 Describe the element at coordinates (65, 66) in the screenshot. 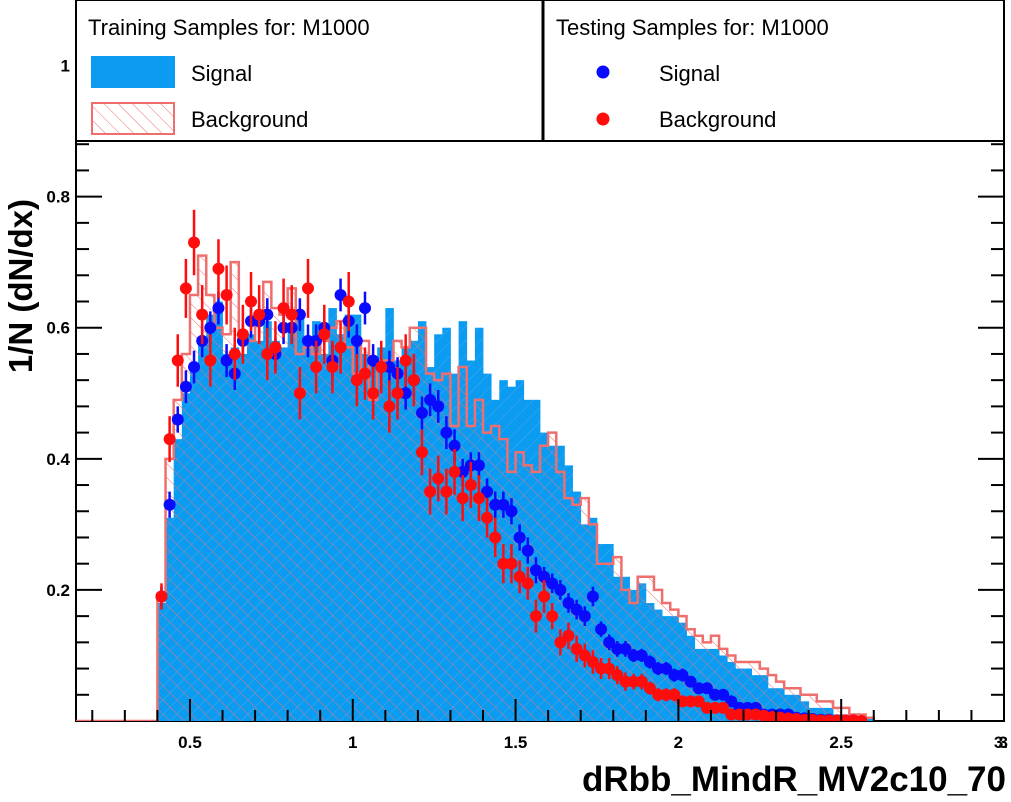

I see `y-tick-label: 1` at that location.